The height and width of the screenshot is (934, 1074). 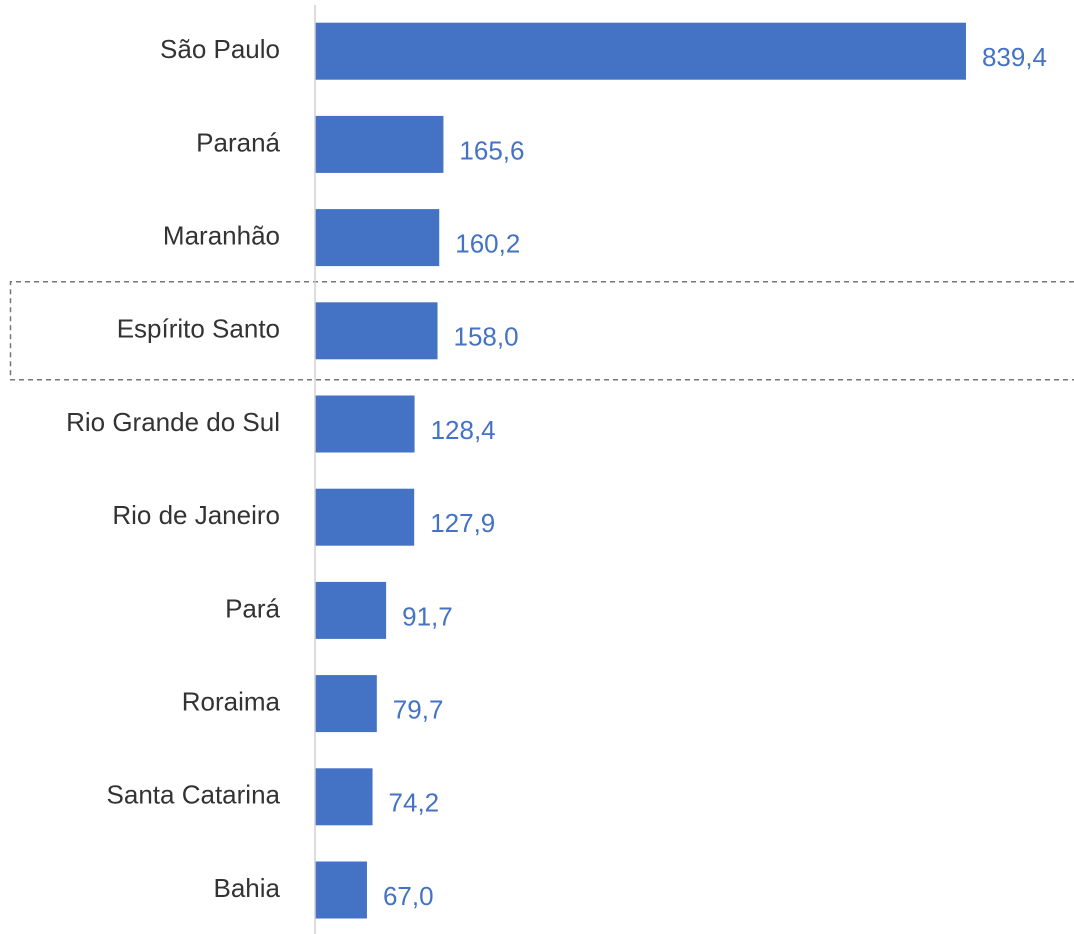 I want to click on data-label: 74,2, so click(x=414, y=803).